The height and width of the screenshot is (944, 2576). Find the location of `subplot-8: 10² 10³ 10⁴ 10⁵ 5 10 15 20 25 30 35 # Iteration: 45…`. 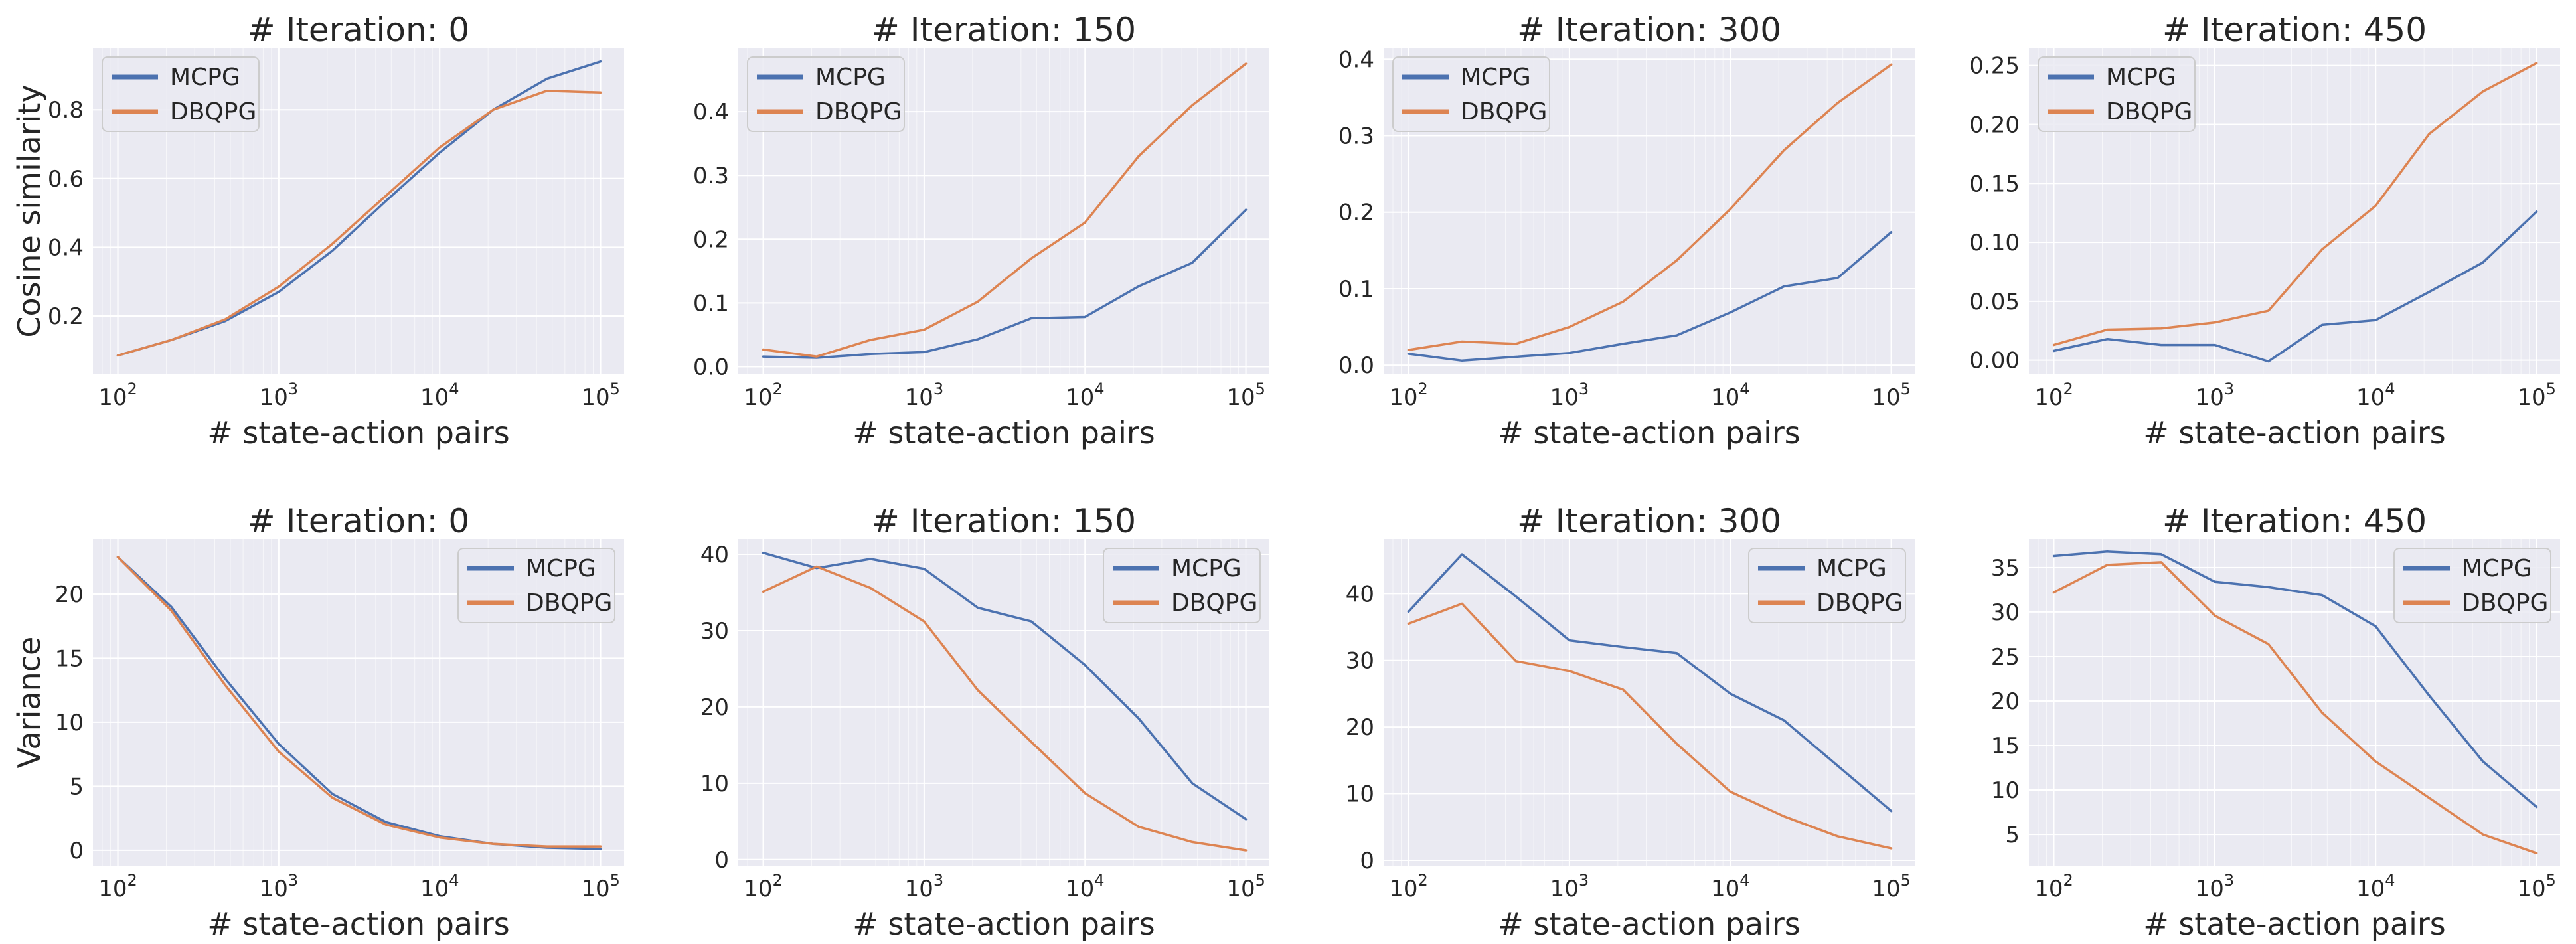

subplot-8: 10² 10³ 10⁴ 10⁵ 5 10 15 20 25 30 35 # Iteration: 45… is located at coordinates (2275, 722).